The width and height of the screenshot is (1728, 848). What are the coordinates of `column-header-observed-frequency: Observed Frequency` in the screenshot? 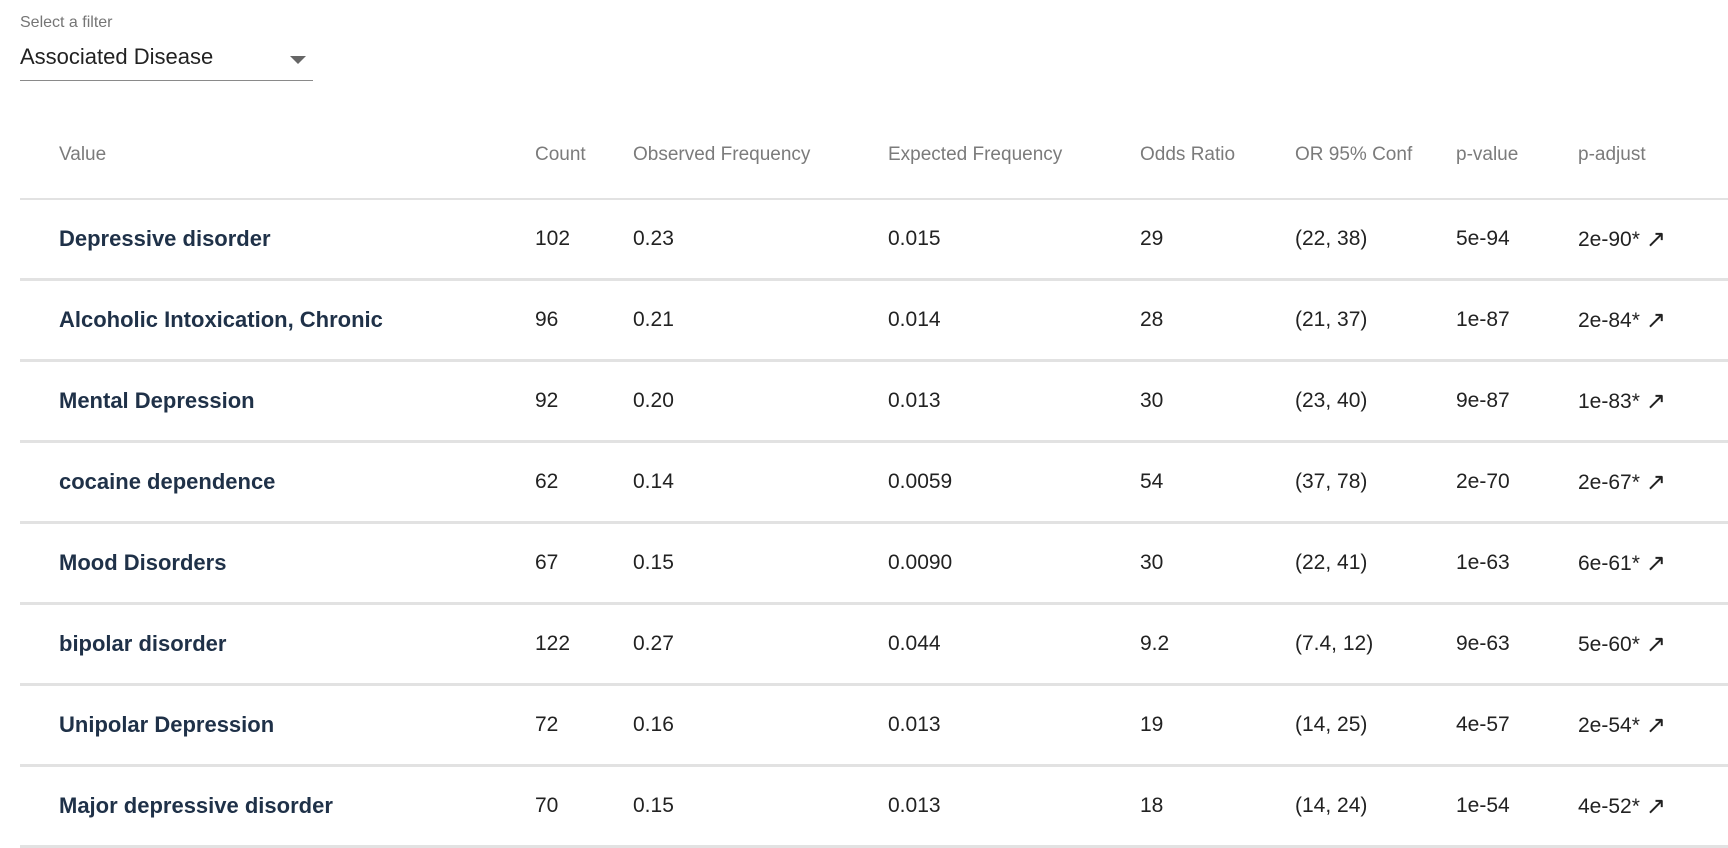 It's located at (760, 156).